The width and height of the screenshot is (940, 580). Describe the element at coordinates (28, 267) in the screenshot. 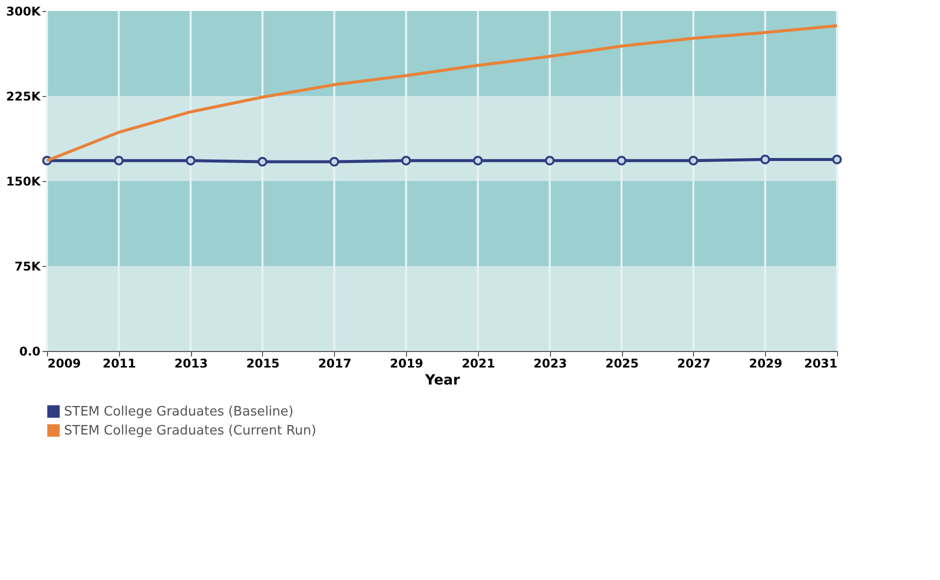

I see `y-tick-label: 75K` at that location.